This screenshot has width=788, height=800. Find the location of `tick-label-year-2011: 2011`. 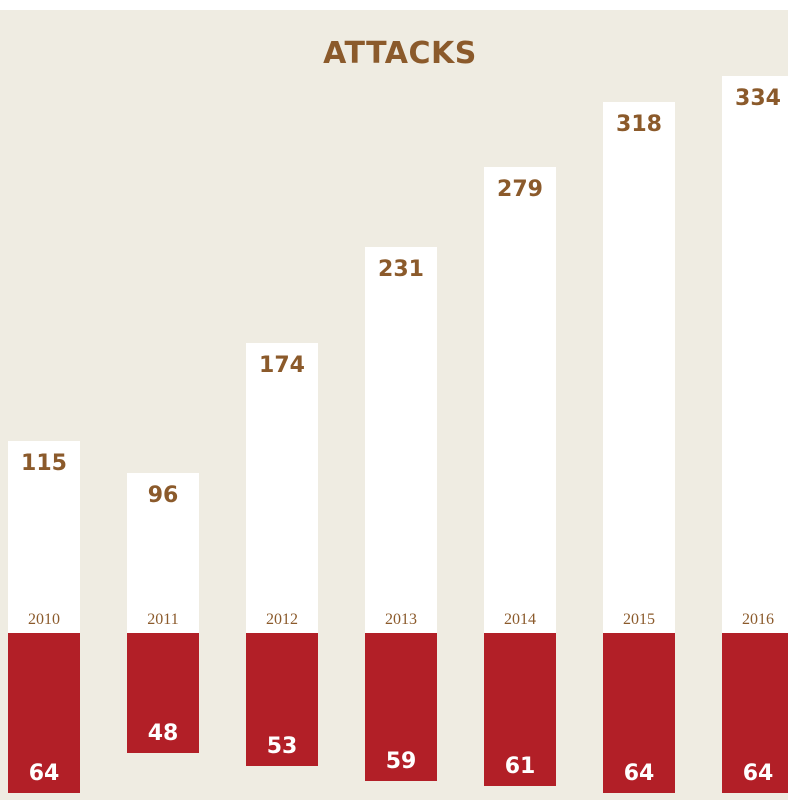

tick-label-year-2011: 2011 is located at coordinates (163, 619).